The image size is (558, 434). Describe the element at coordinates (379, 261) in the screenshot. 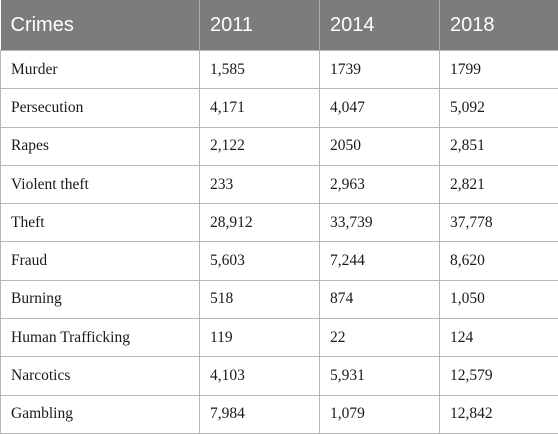

I see `value-2014-cell: 7,244` at that location.